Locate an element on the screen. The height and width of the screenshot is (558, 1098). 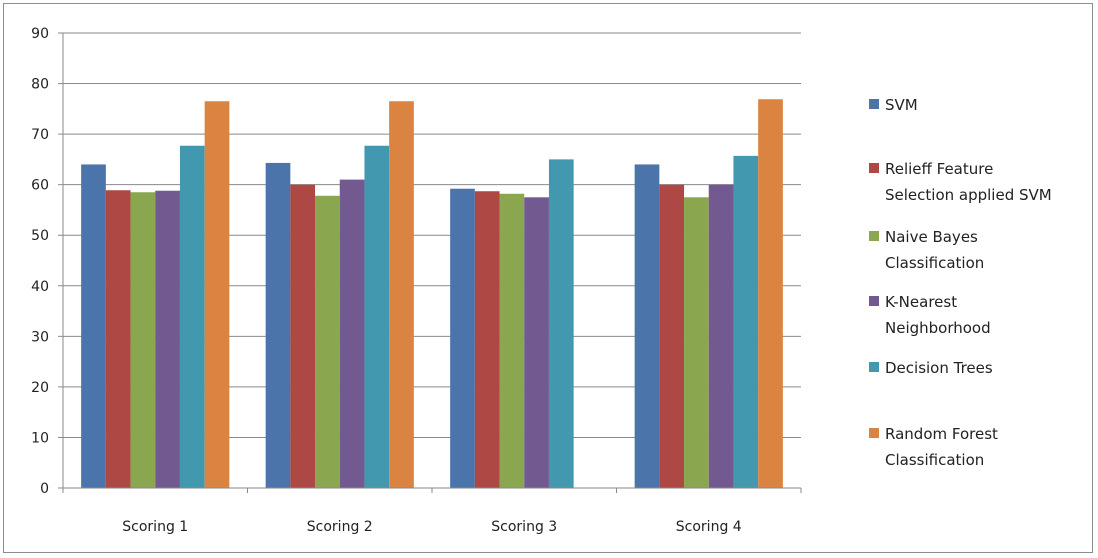
y-tick-label: 50 is located at coordinates (40, 236).